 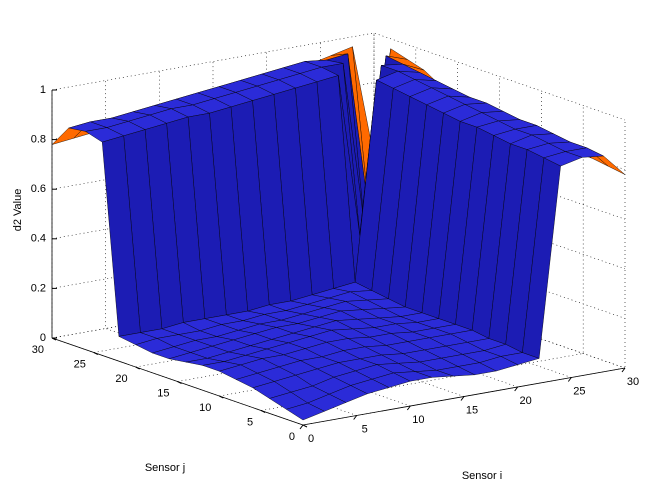 I want to click on surface-face, so click(x=305, y=411).